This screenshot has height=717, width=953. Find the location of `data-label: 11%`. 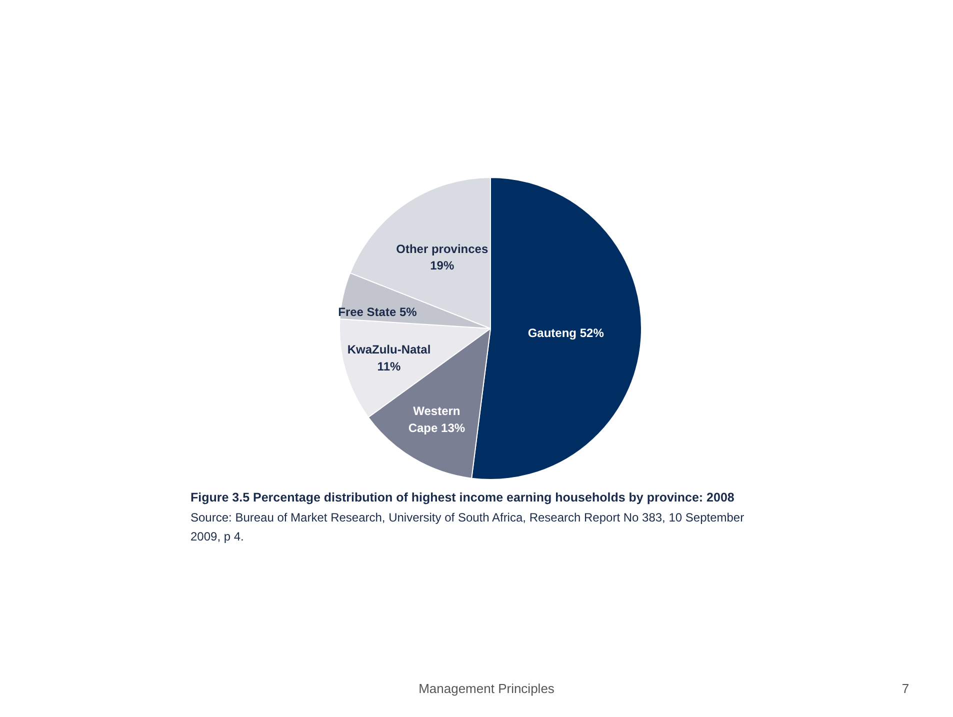

data-label: 11% is located at coordinates (389, 366).